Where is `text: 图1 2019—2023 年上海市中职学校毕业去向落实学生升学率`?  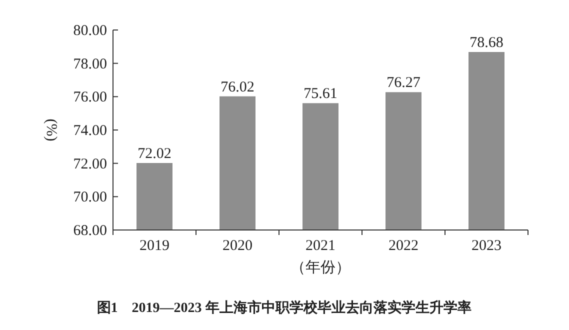 text: 图1 2019—2023 年上海市中职学校毕业去向落实学生升学率 is located at coordinates (284, 307).